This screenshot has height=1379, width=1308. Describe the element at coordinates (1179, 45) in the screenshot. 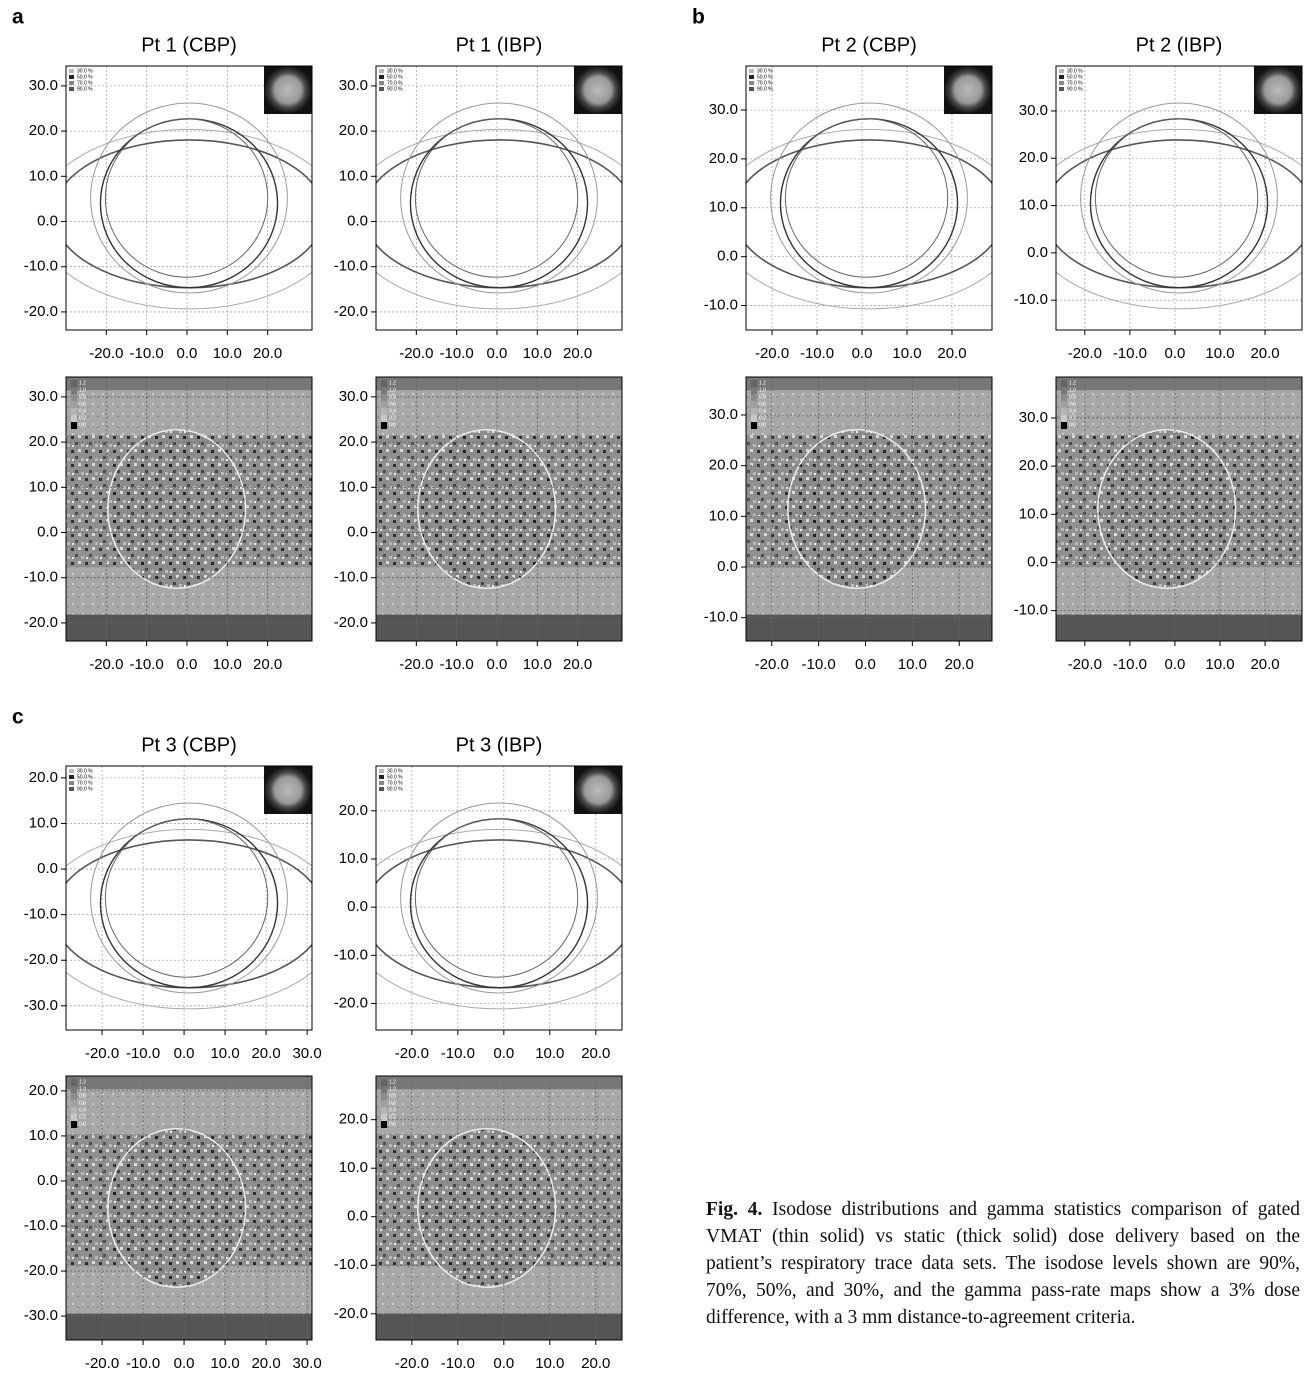

I see `plot-title: Pt 2 (IBP)` at that location.